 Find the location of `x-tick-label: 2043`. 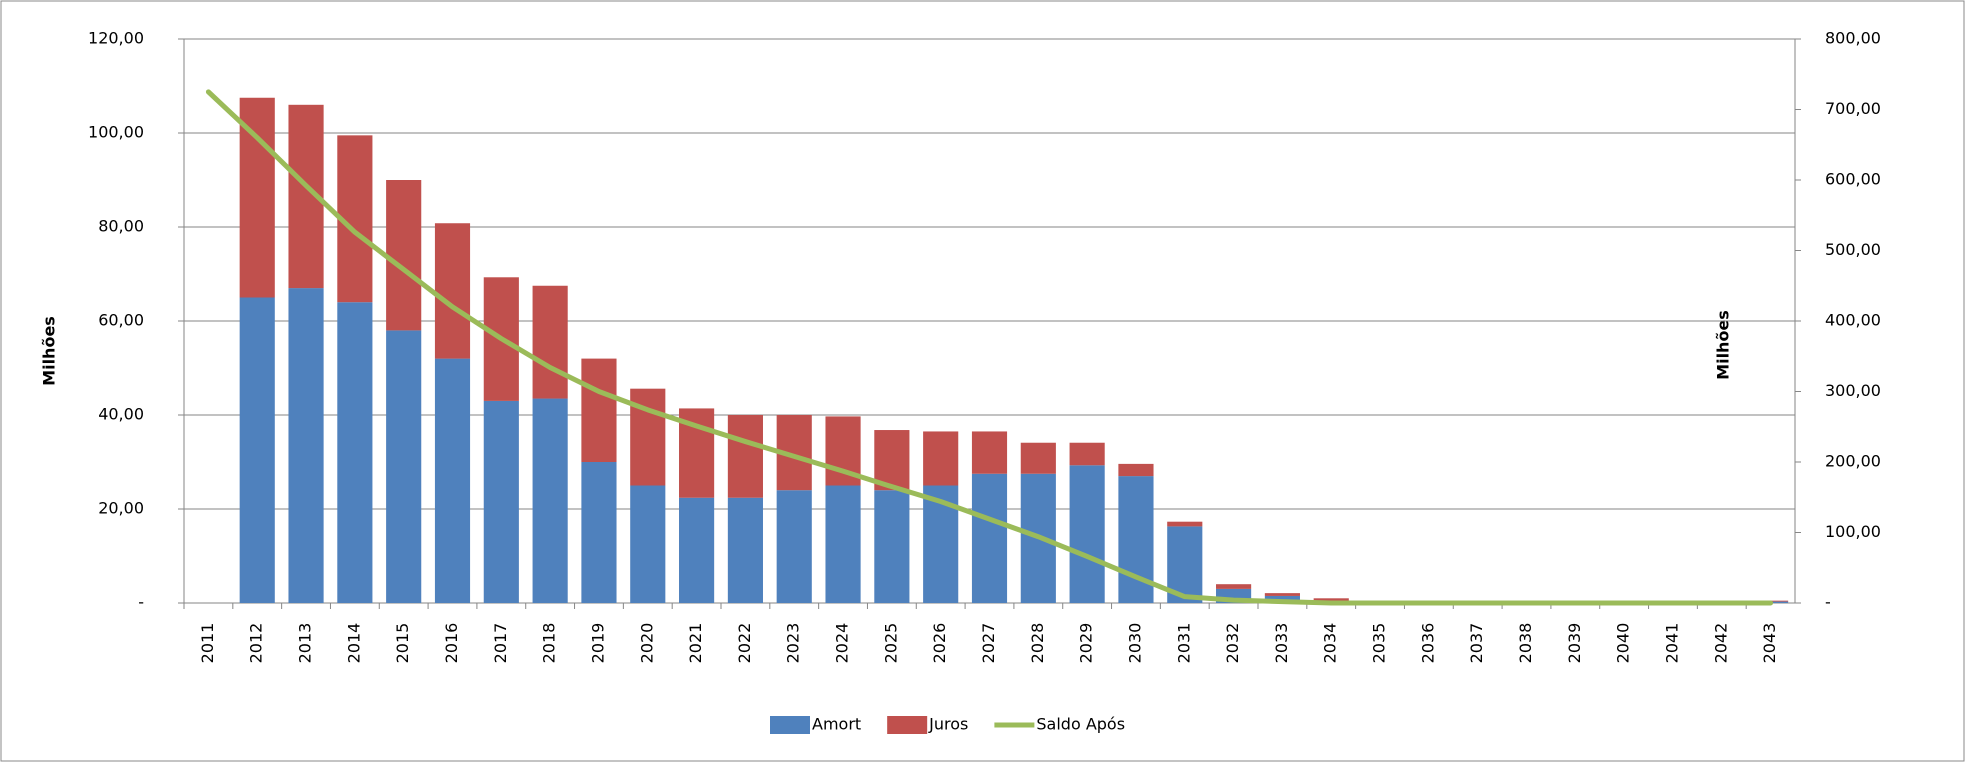

x-tick-label: 2043 is located at coordinates (1769, 643).